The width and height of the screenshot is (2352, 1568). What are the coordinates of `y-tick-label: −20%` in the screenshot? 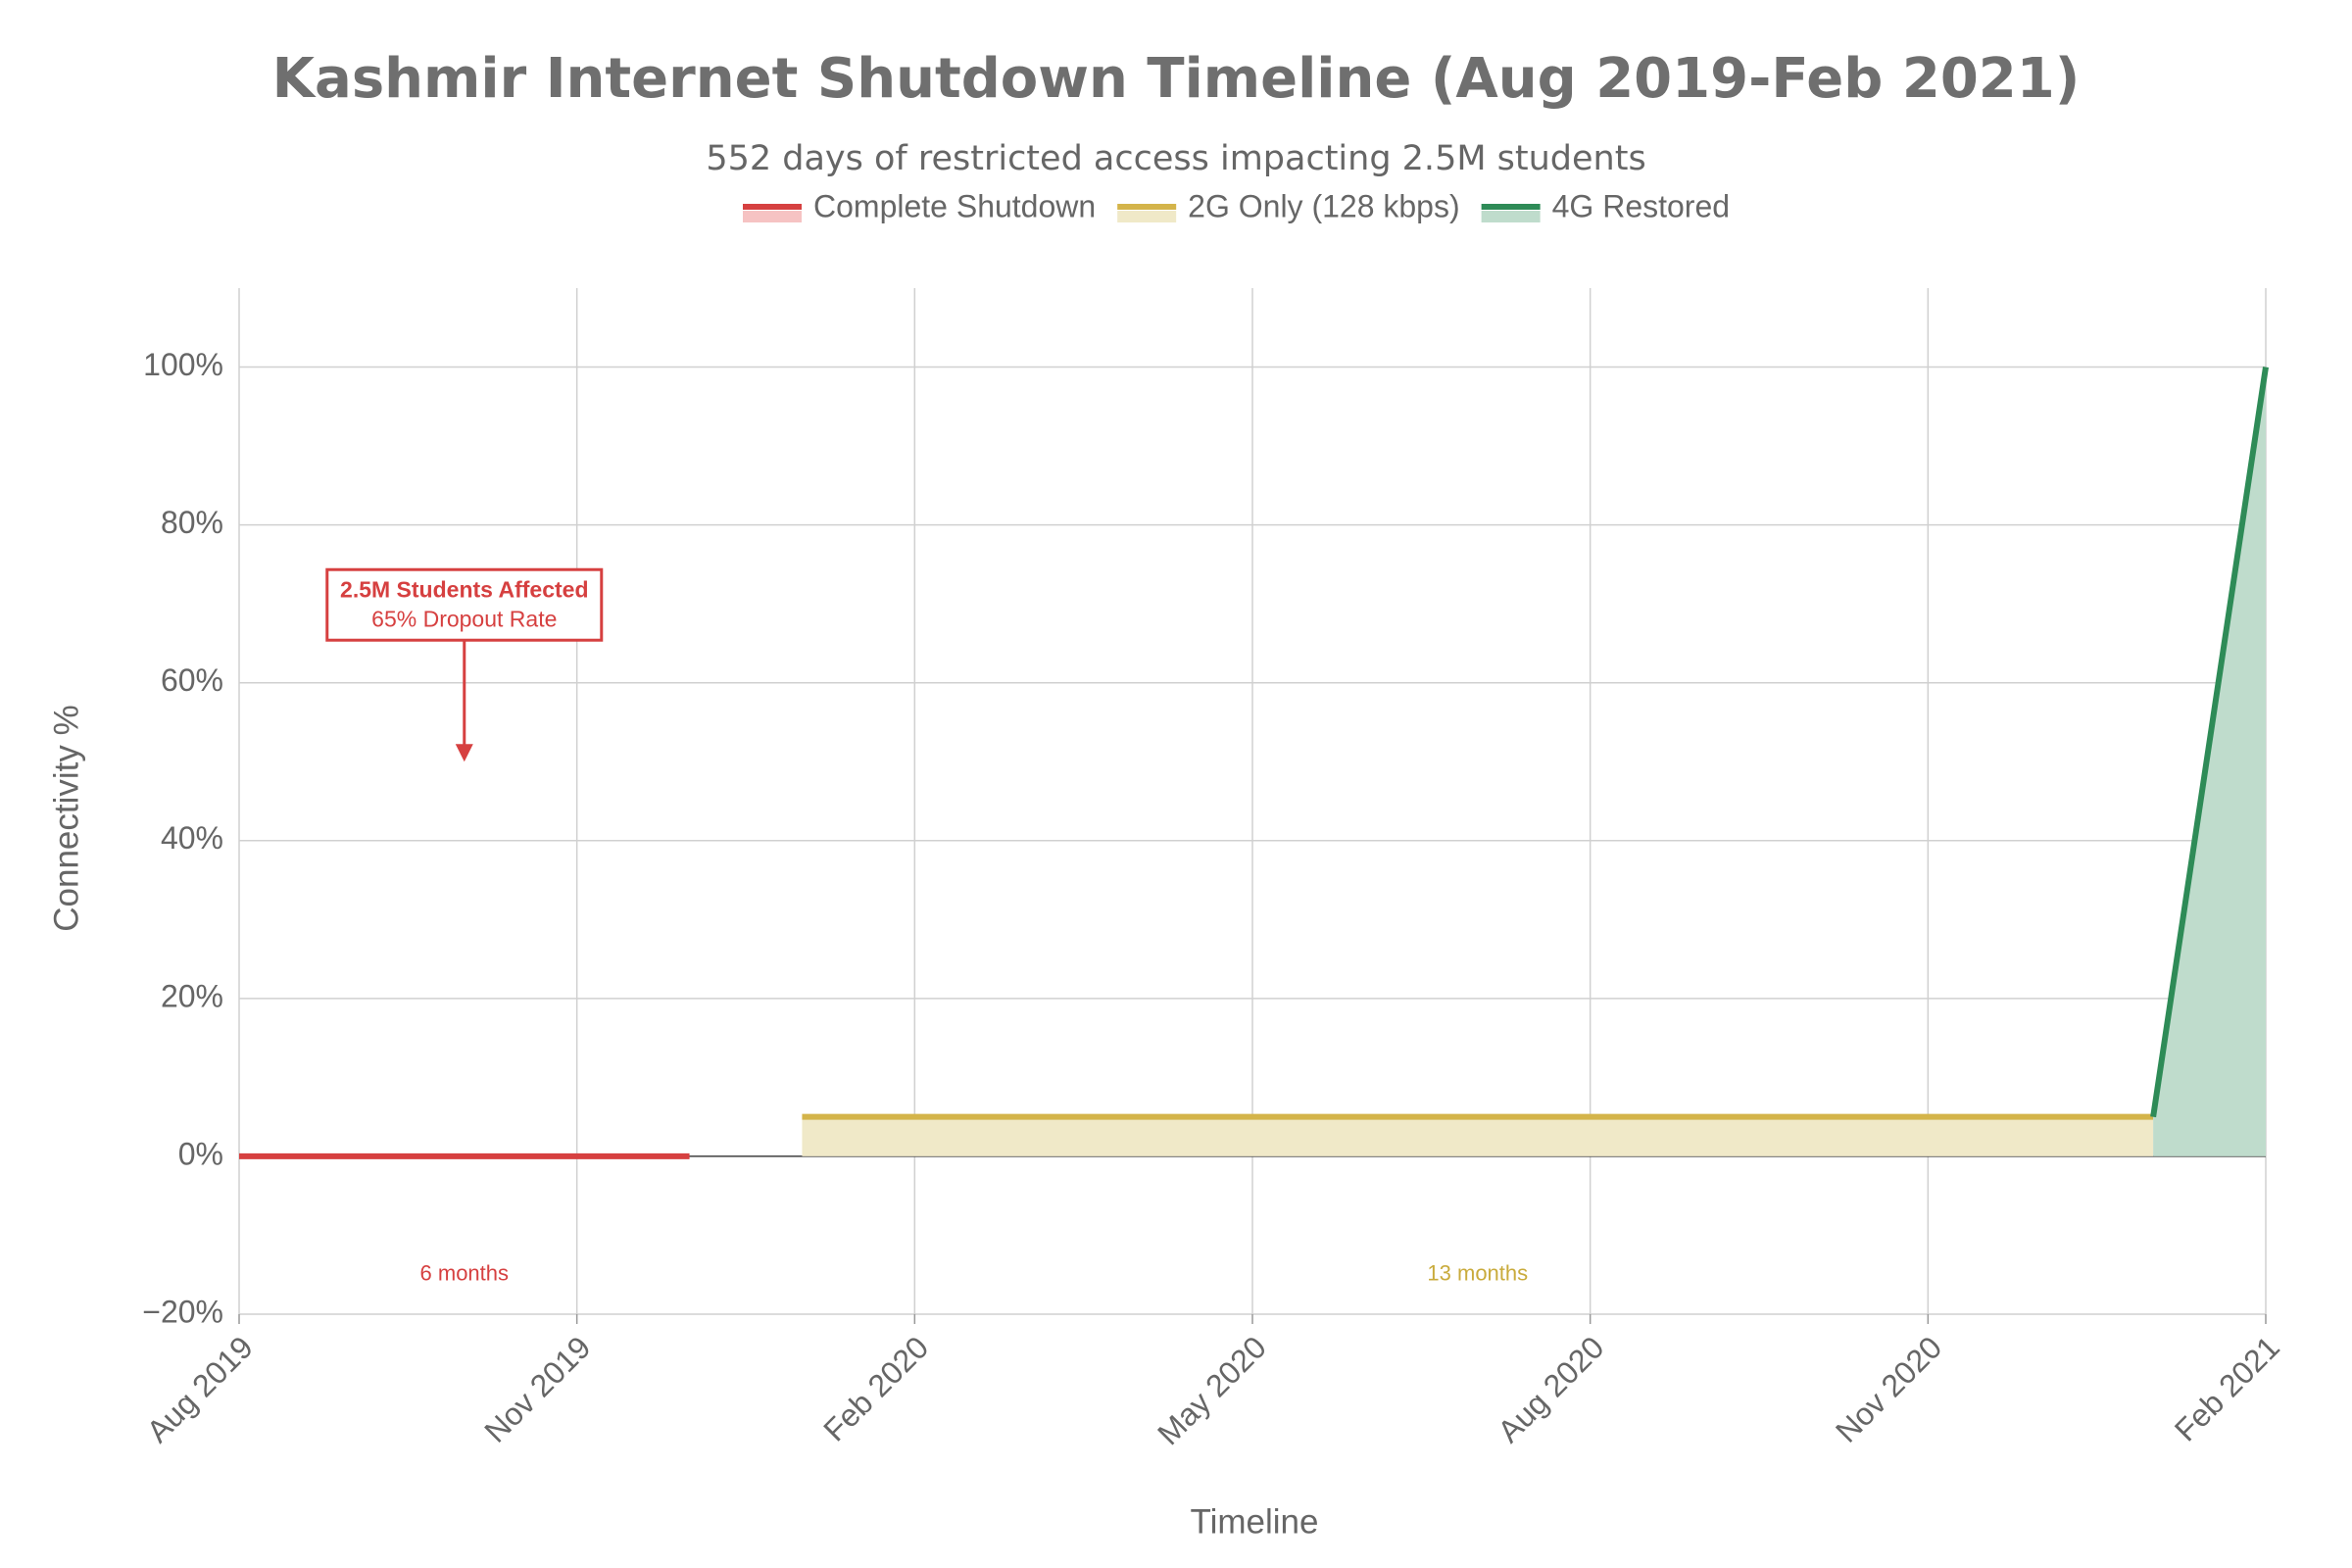 It's located at (182, 1311).